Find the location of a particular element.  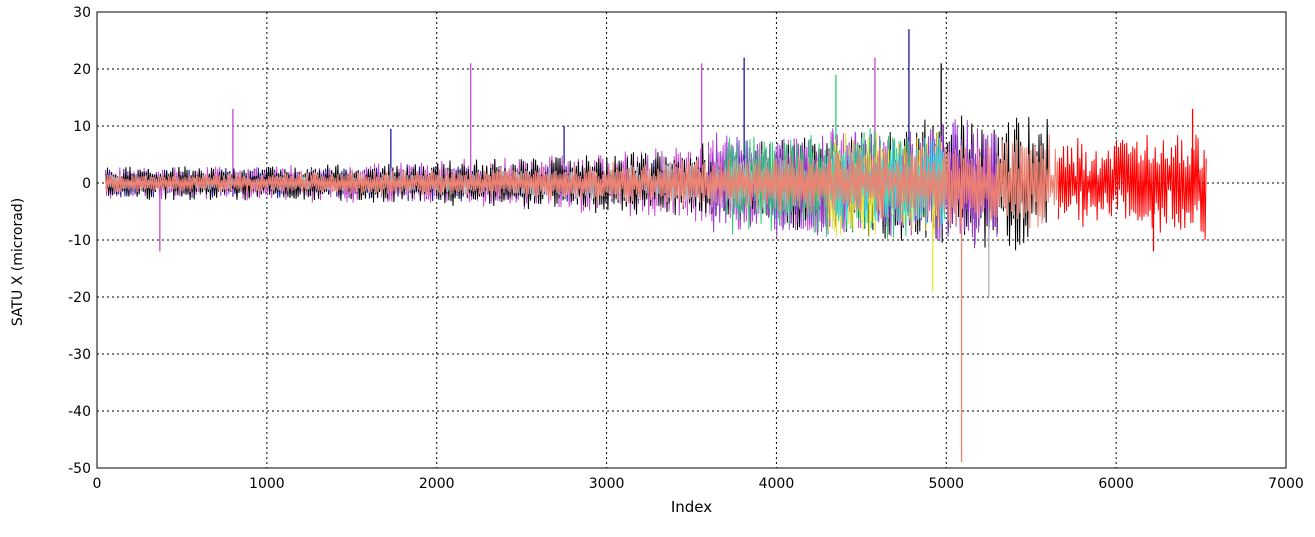

y-tick-label: -50 is located at coordinates (79, 469).